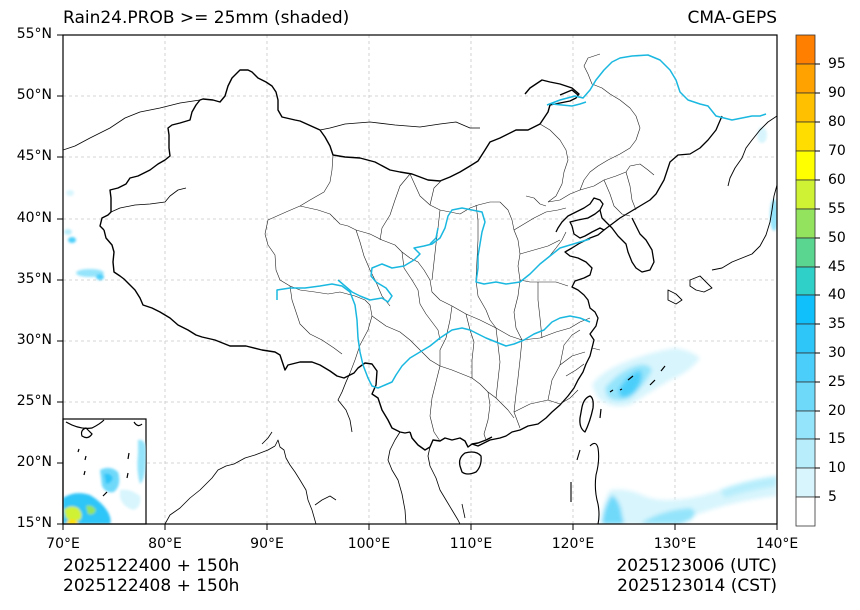 The image size is (860, 610). I want to click on x-tick-label: 80°E, so click(165, 544).